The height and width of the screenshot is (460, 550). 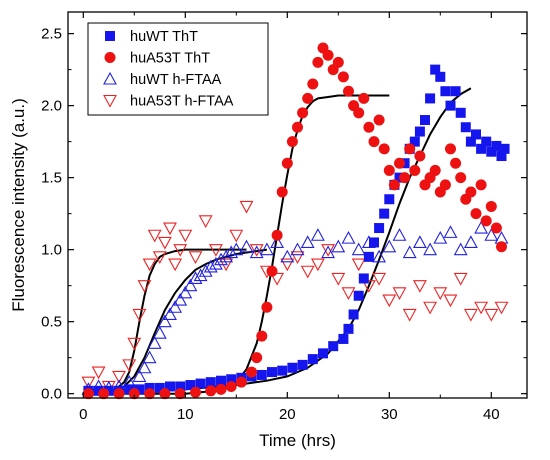 I want to click on y-tick-label: 1.0, so click(x=51, y=250).